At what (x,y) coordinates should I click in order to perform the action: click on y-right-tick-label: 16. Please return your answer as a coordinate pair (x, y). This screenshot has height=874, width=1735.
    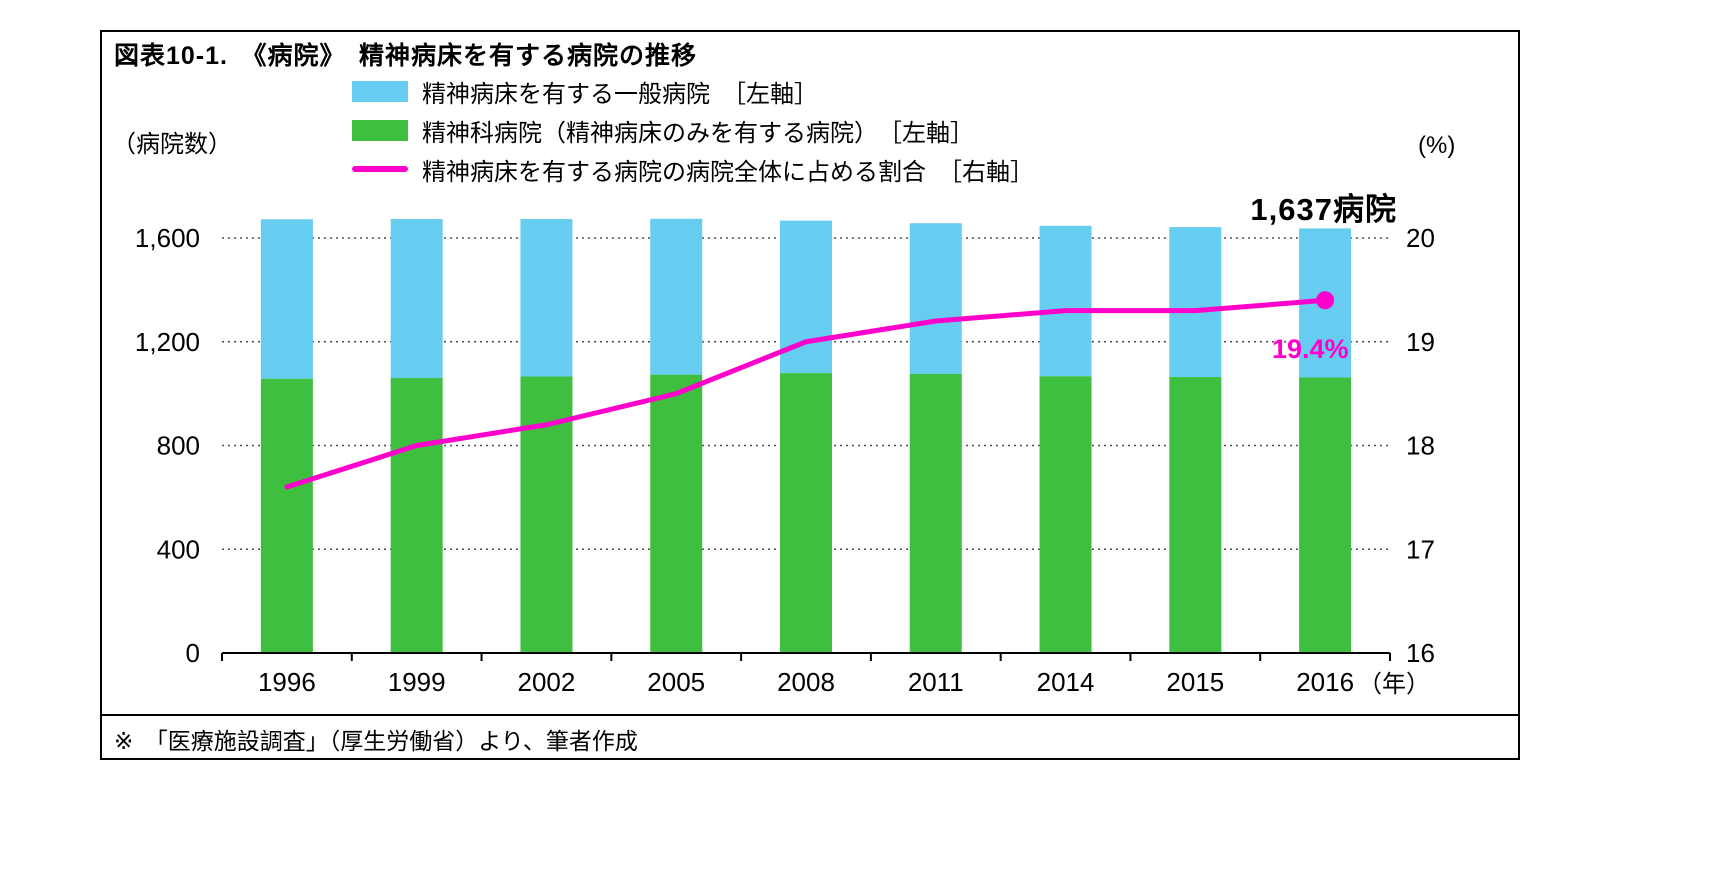
    Looking at the image, I should click on (1420, 653).